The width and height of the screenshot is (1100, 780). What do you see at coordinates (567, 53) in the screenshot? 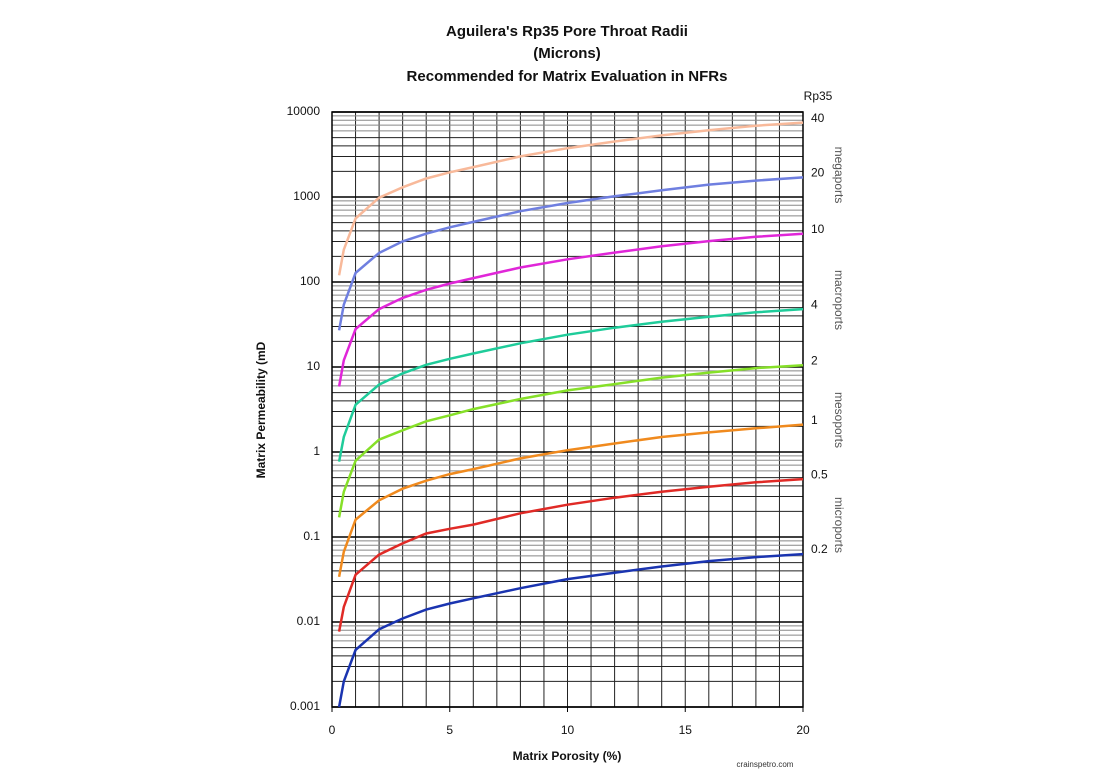
I see `chart-title: (Microns)` at bounding box center [567, 53].